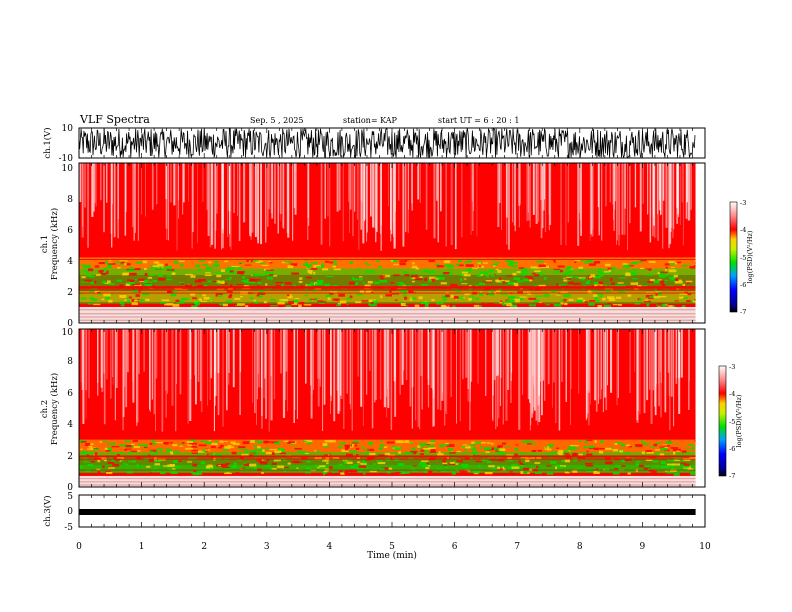 The width and height of the screenshot is (792, 612). Describe the element at coordinates (741, 257) in the screenshot. I see `ch1-colorbar: -3 -4 -5 -6 -7 log(PSD)(V²/Hz)` at that location.